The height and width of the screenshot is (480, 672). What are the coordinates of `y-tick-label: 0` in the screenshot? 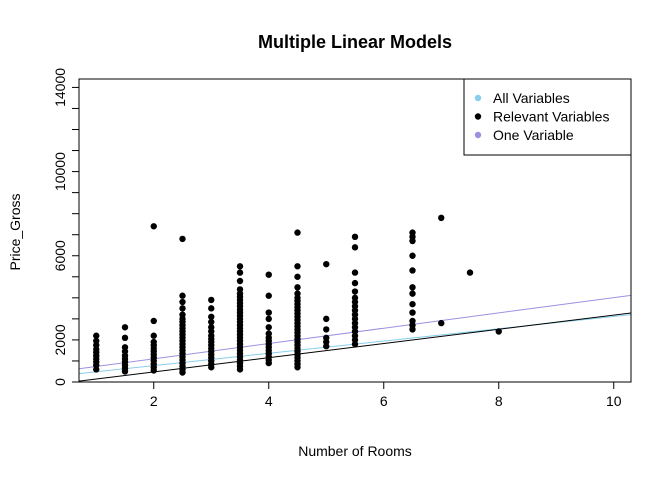 It's located at (60, 382).